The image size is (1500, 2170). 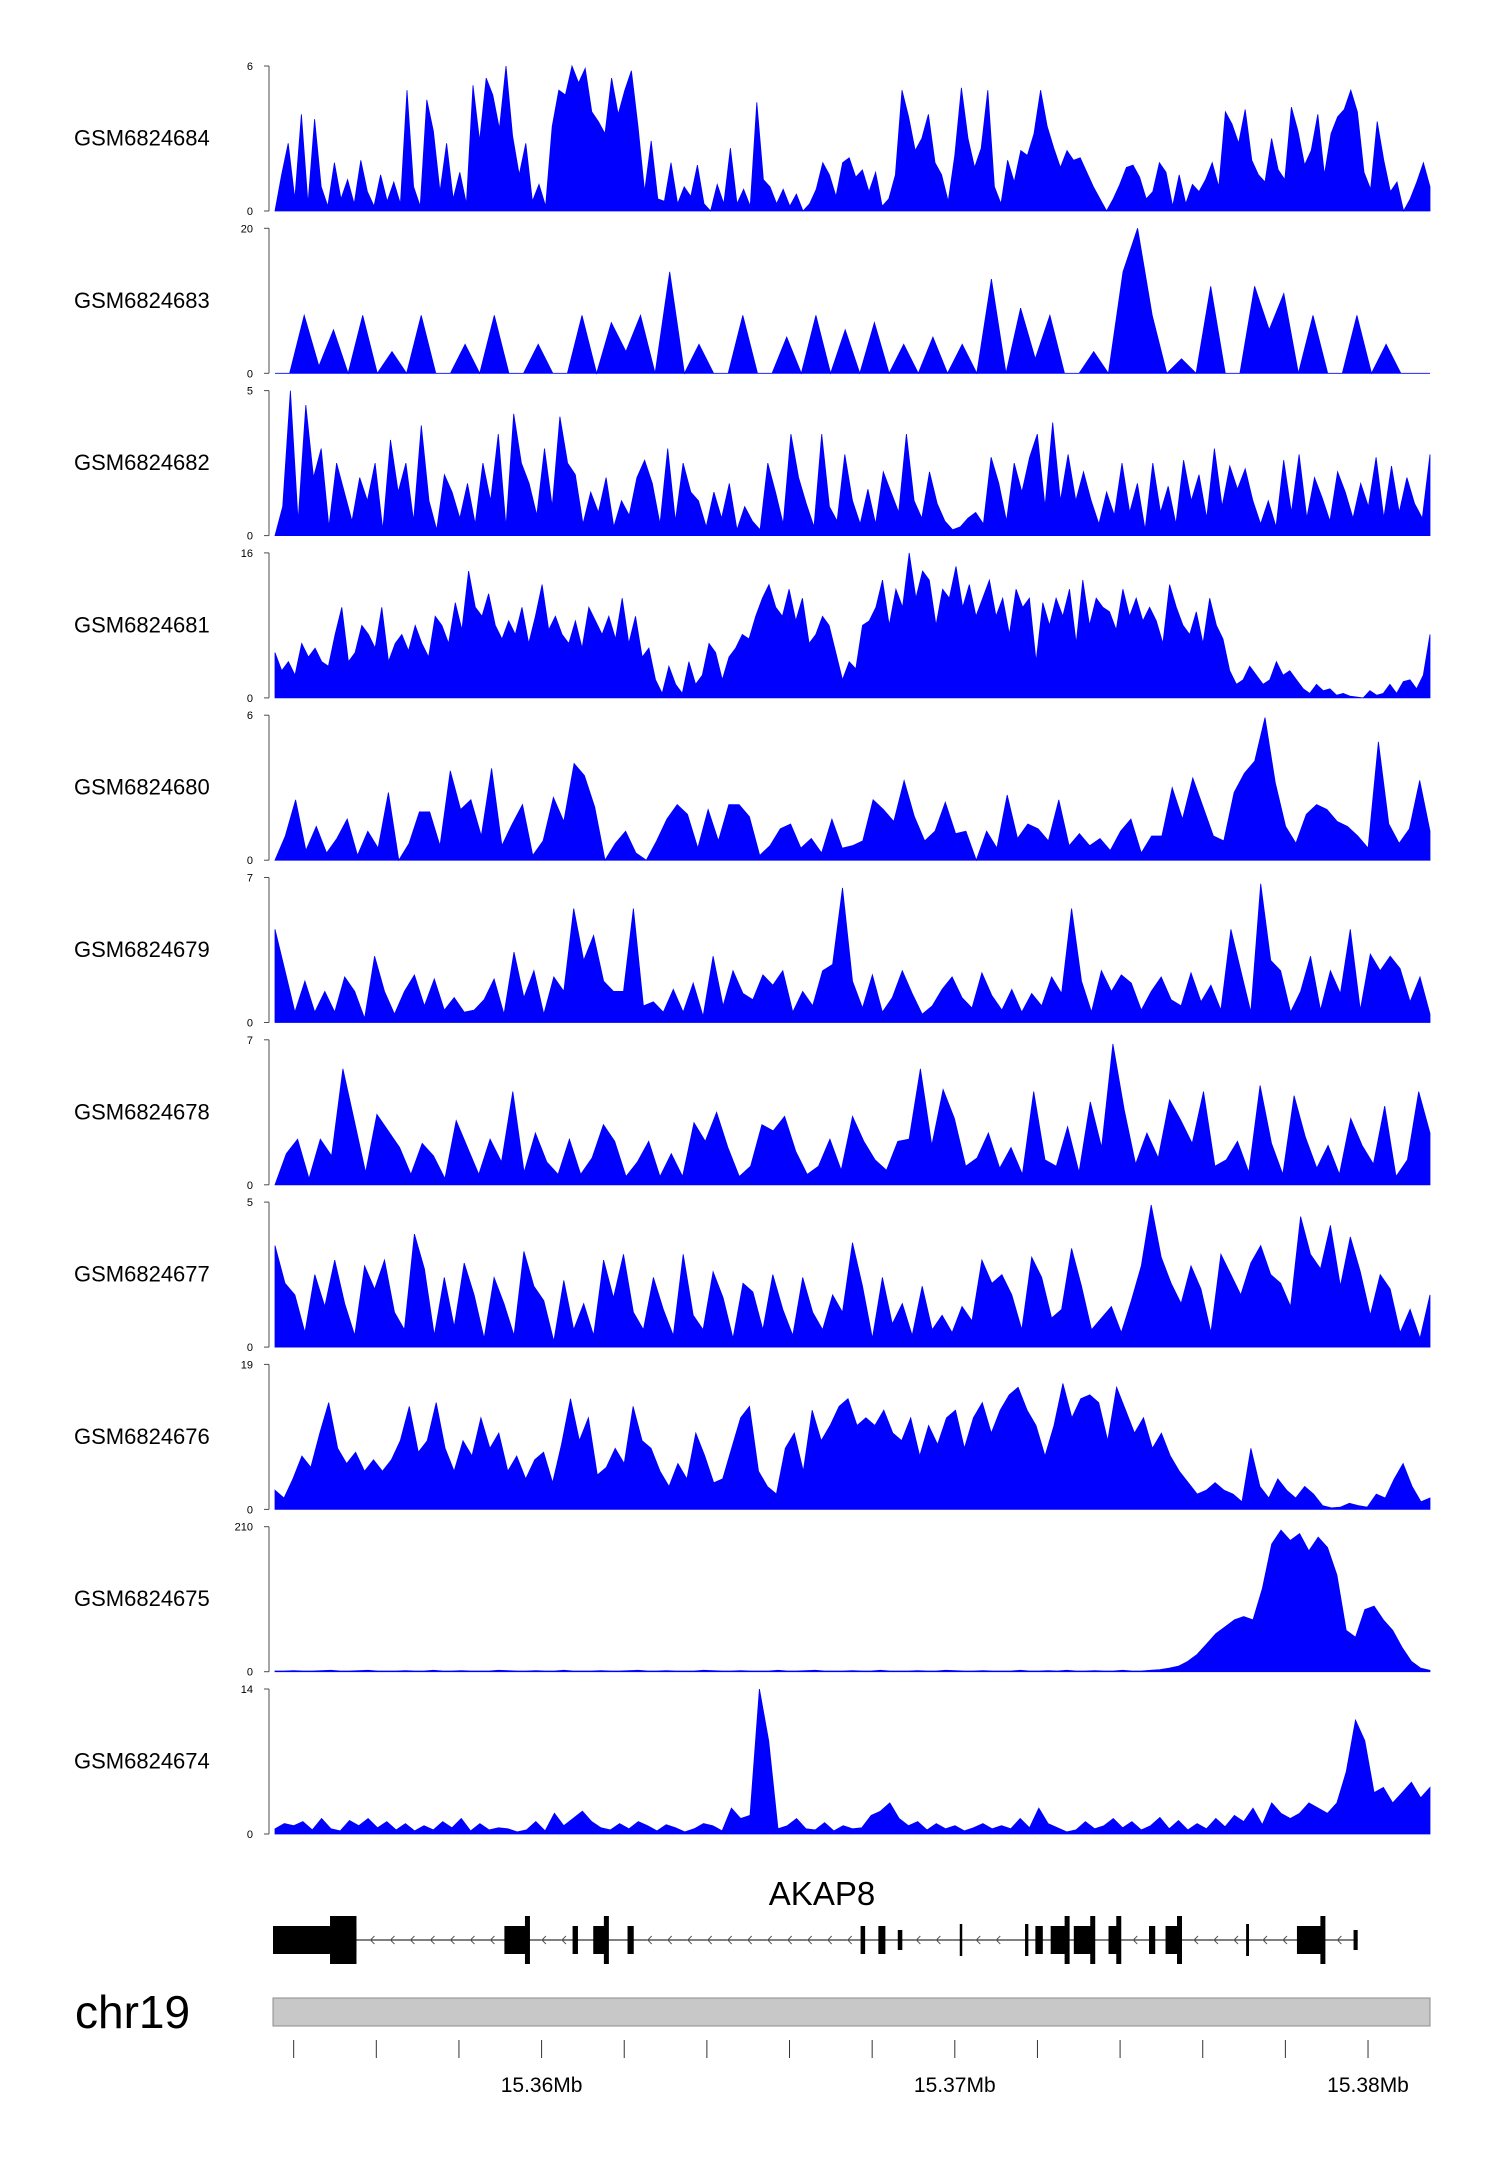 What do you see at coordinates (142, 624) in the screenshot?
I see `track-label: GSM6824681` at bounding box center [142, 624].